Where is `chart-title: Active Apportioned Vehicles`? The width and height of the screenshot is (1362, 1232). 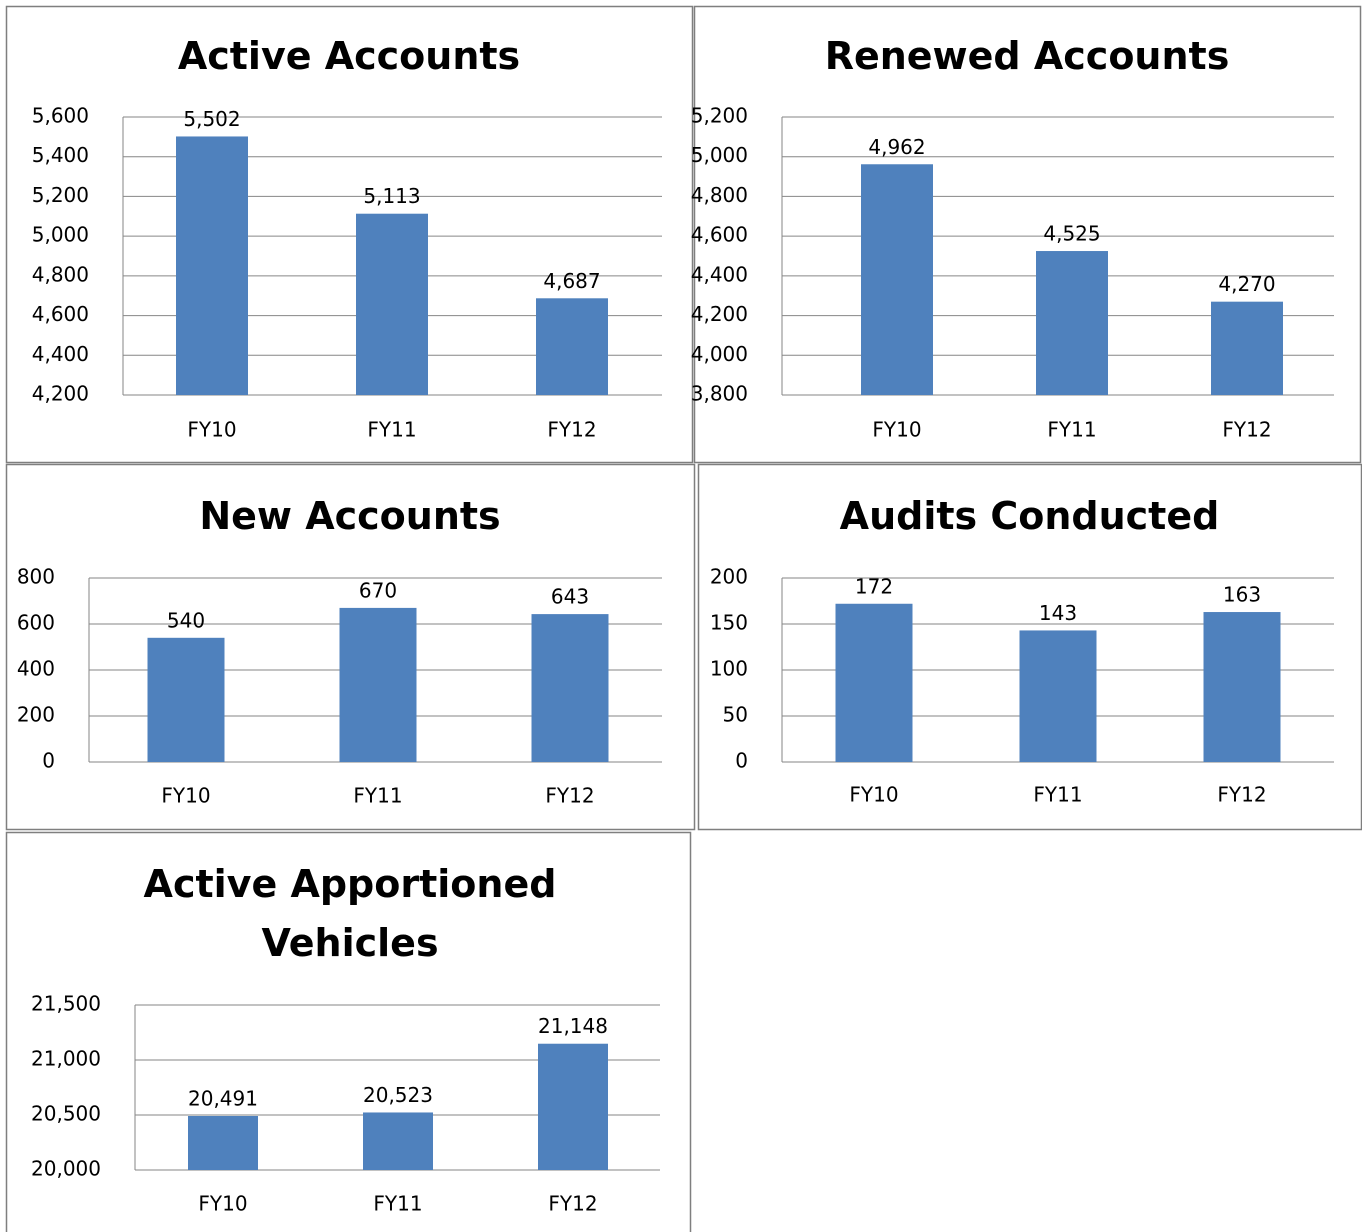
chart-title: Active Apportioned Vehicles is located at coordinates (350, 913).